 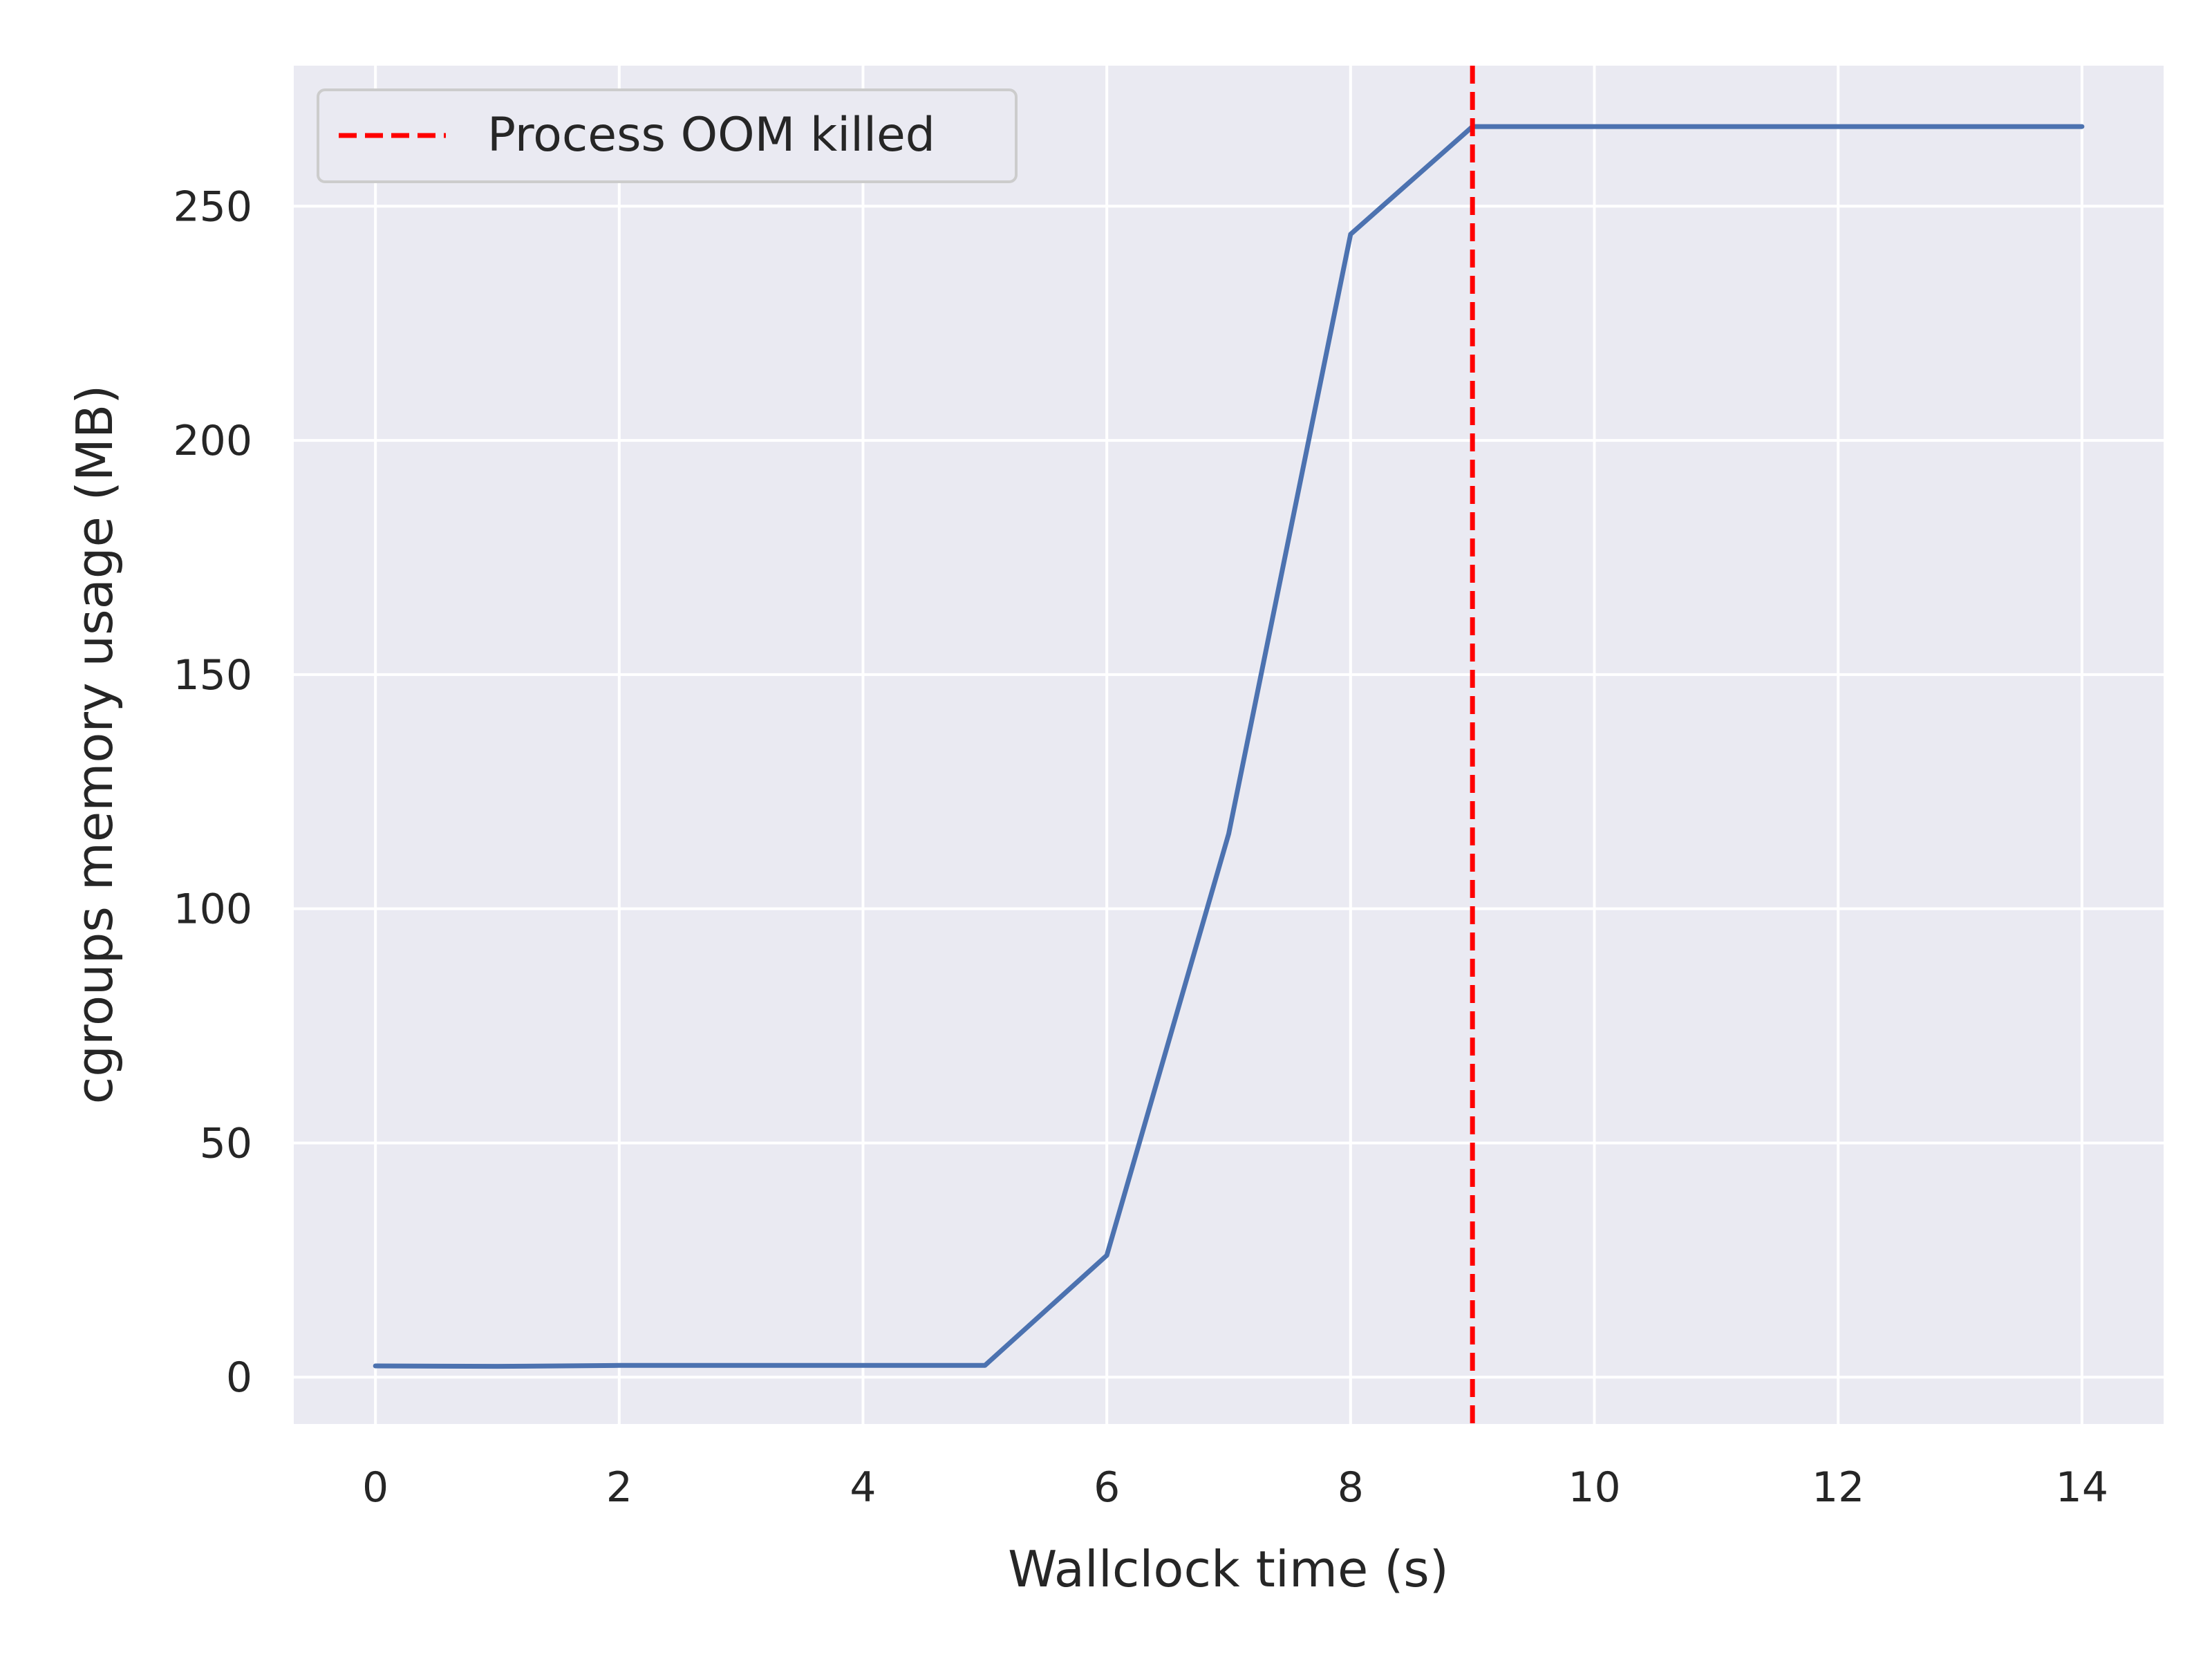 What do you see at coordinates (1838, 1488) in the screenshot?
I see `x-tick-label: 12` at bounding box center [1838, 1488].